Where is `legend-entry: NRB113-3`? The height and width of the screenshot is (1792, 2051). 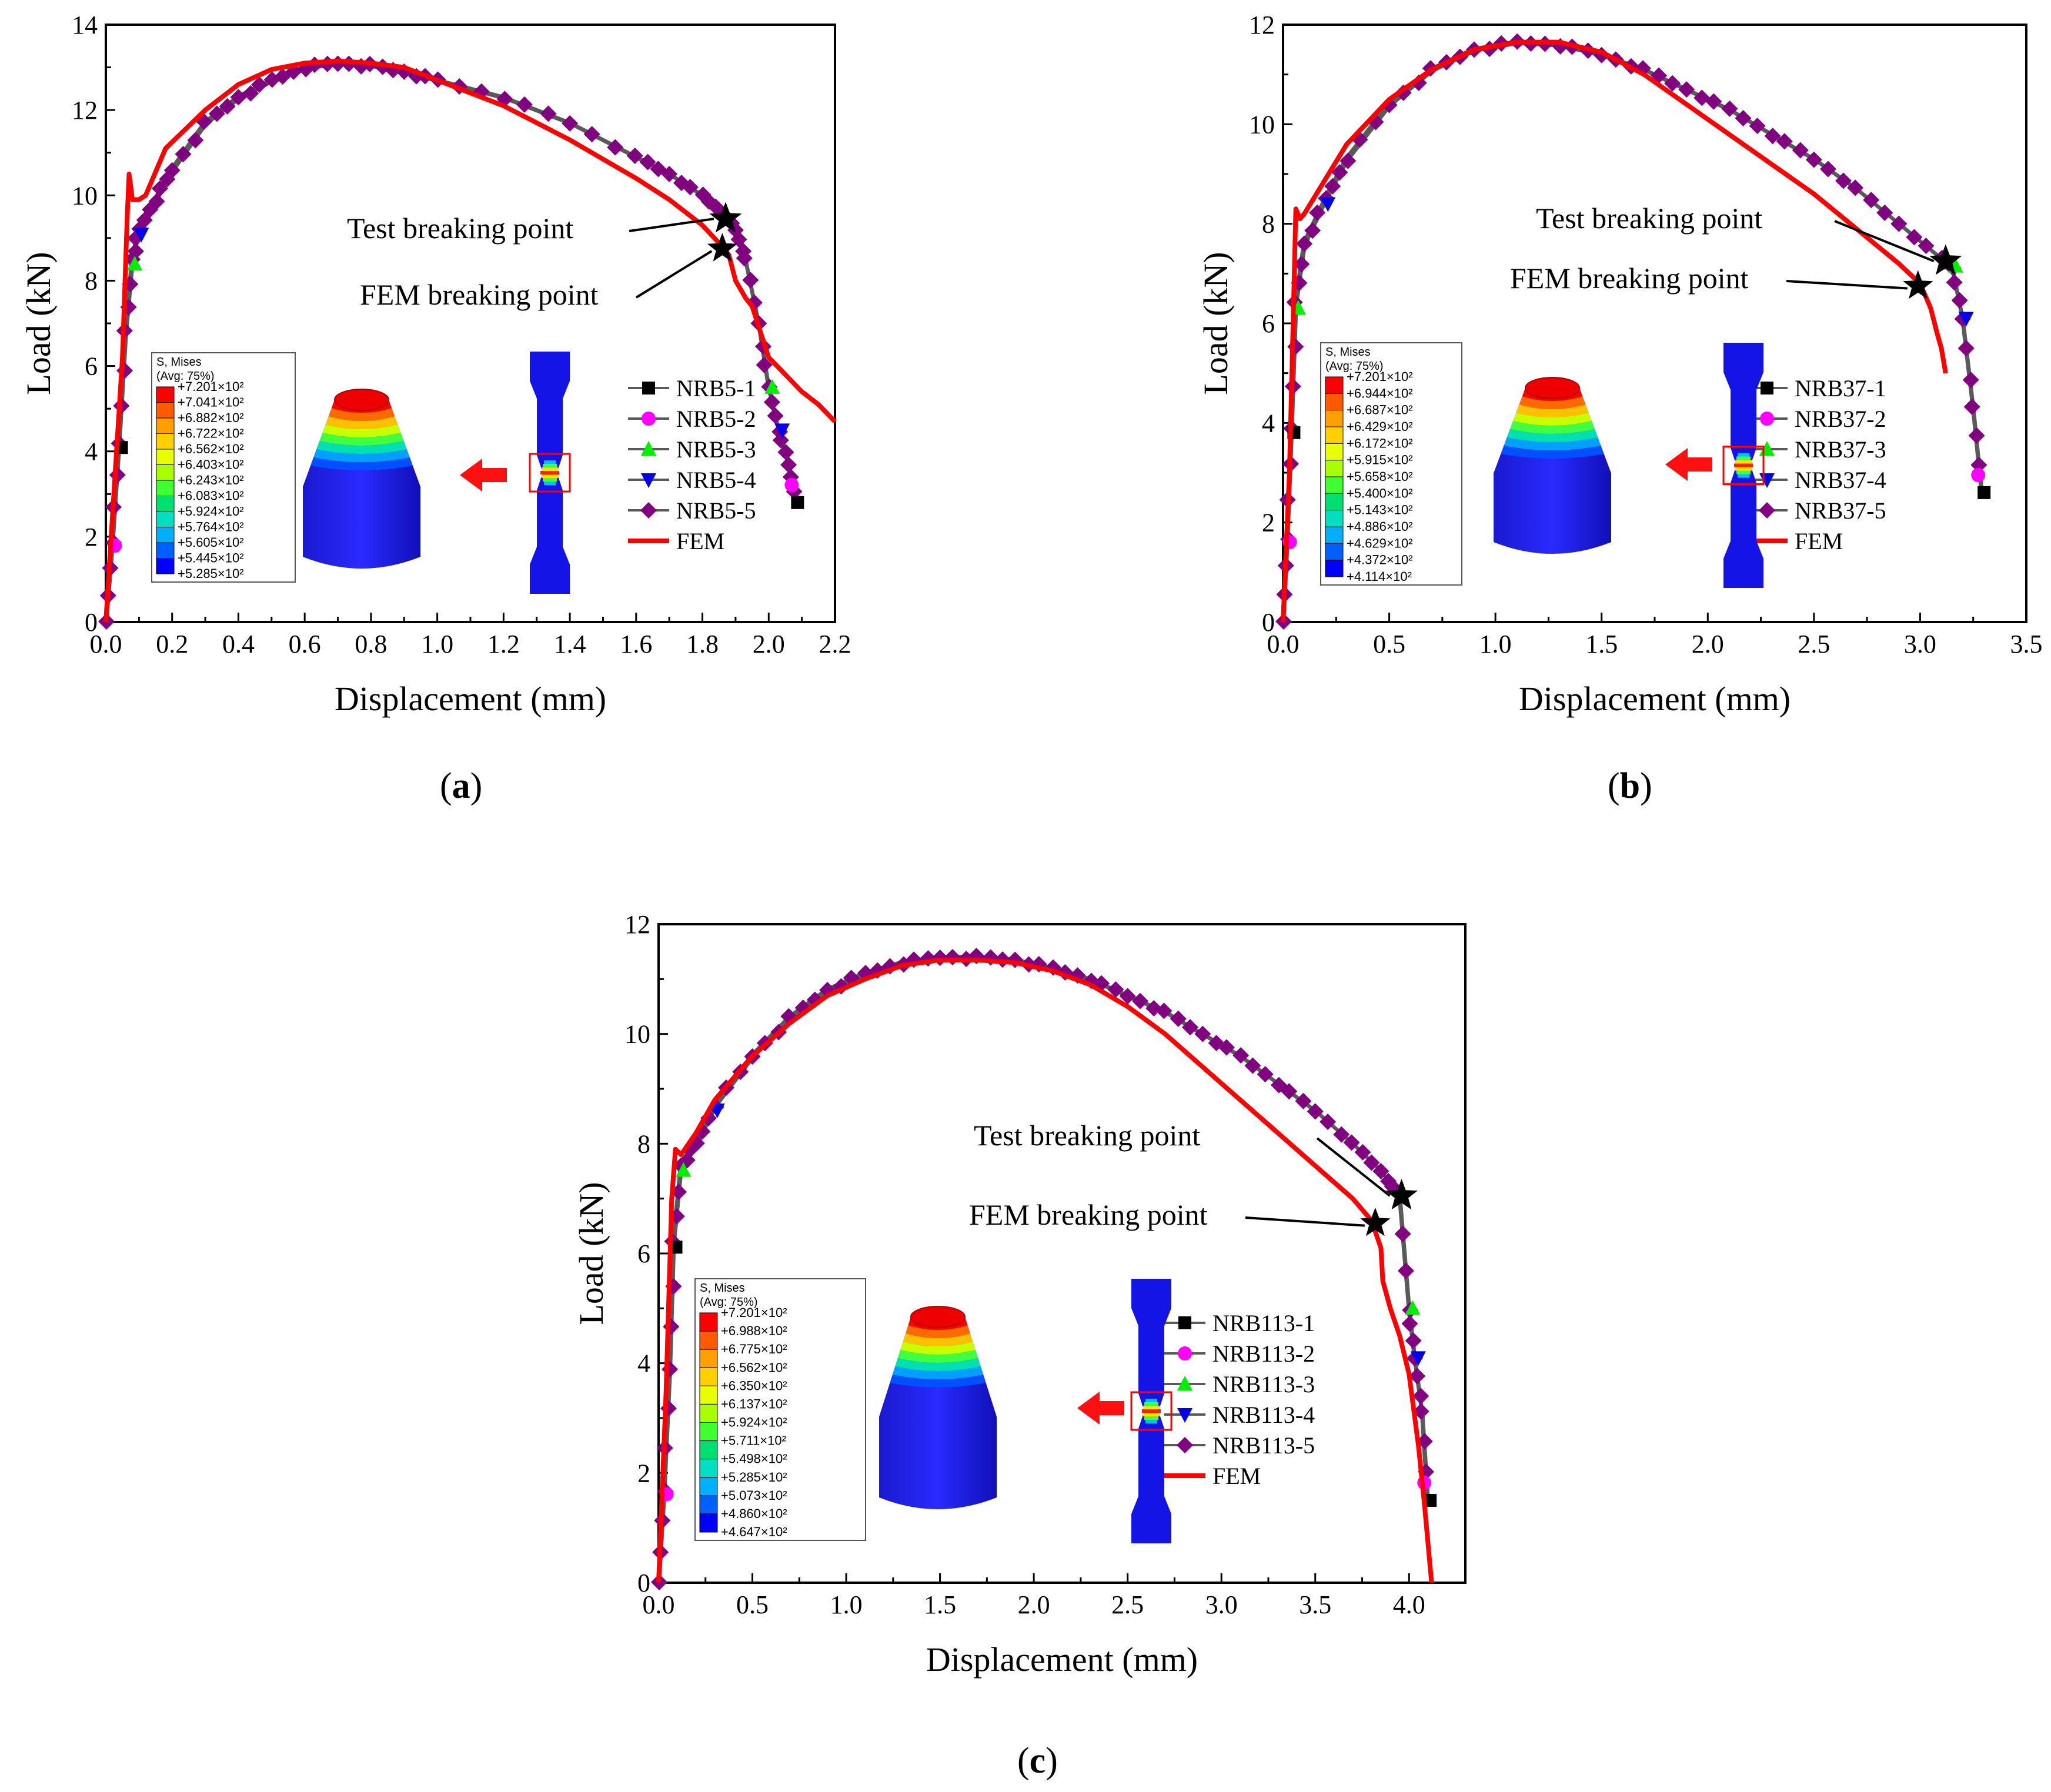 legend-entry: NRB113-3 is located at coordinates (1263, 1384).